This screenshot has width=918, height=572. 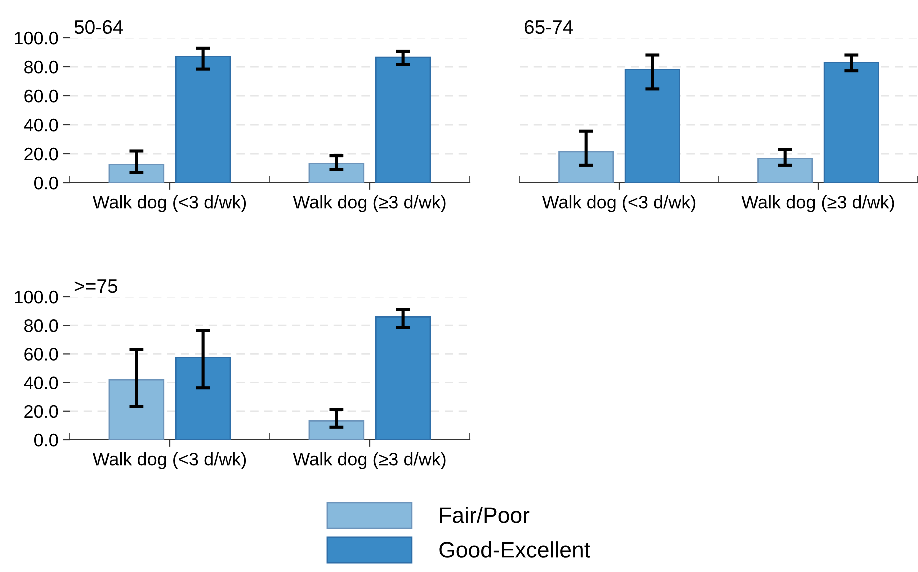 What do you see at coordinates (99, 27) in the screenshot?
I see `chart-title: 50-64` at bounding box center [99, 27].